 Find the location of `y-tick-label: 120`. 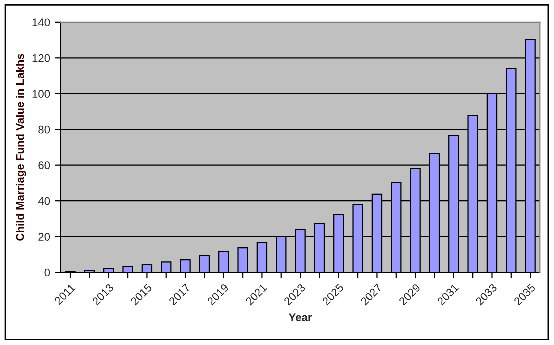

y-tick-label: 120 is located at coordinates (41, 58).